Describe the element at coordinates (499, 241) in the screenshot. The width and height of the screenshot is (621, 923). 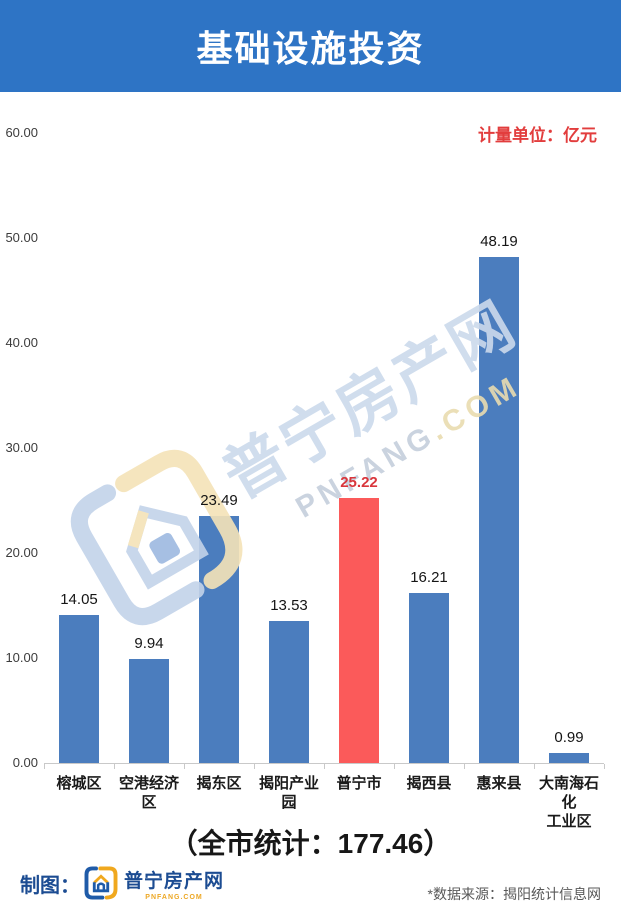
I see `bar-value-label: 48.19` at that location.